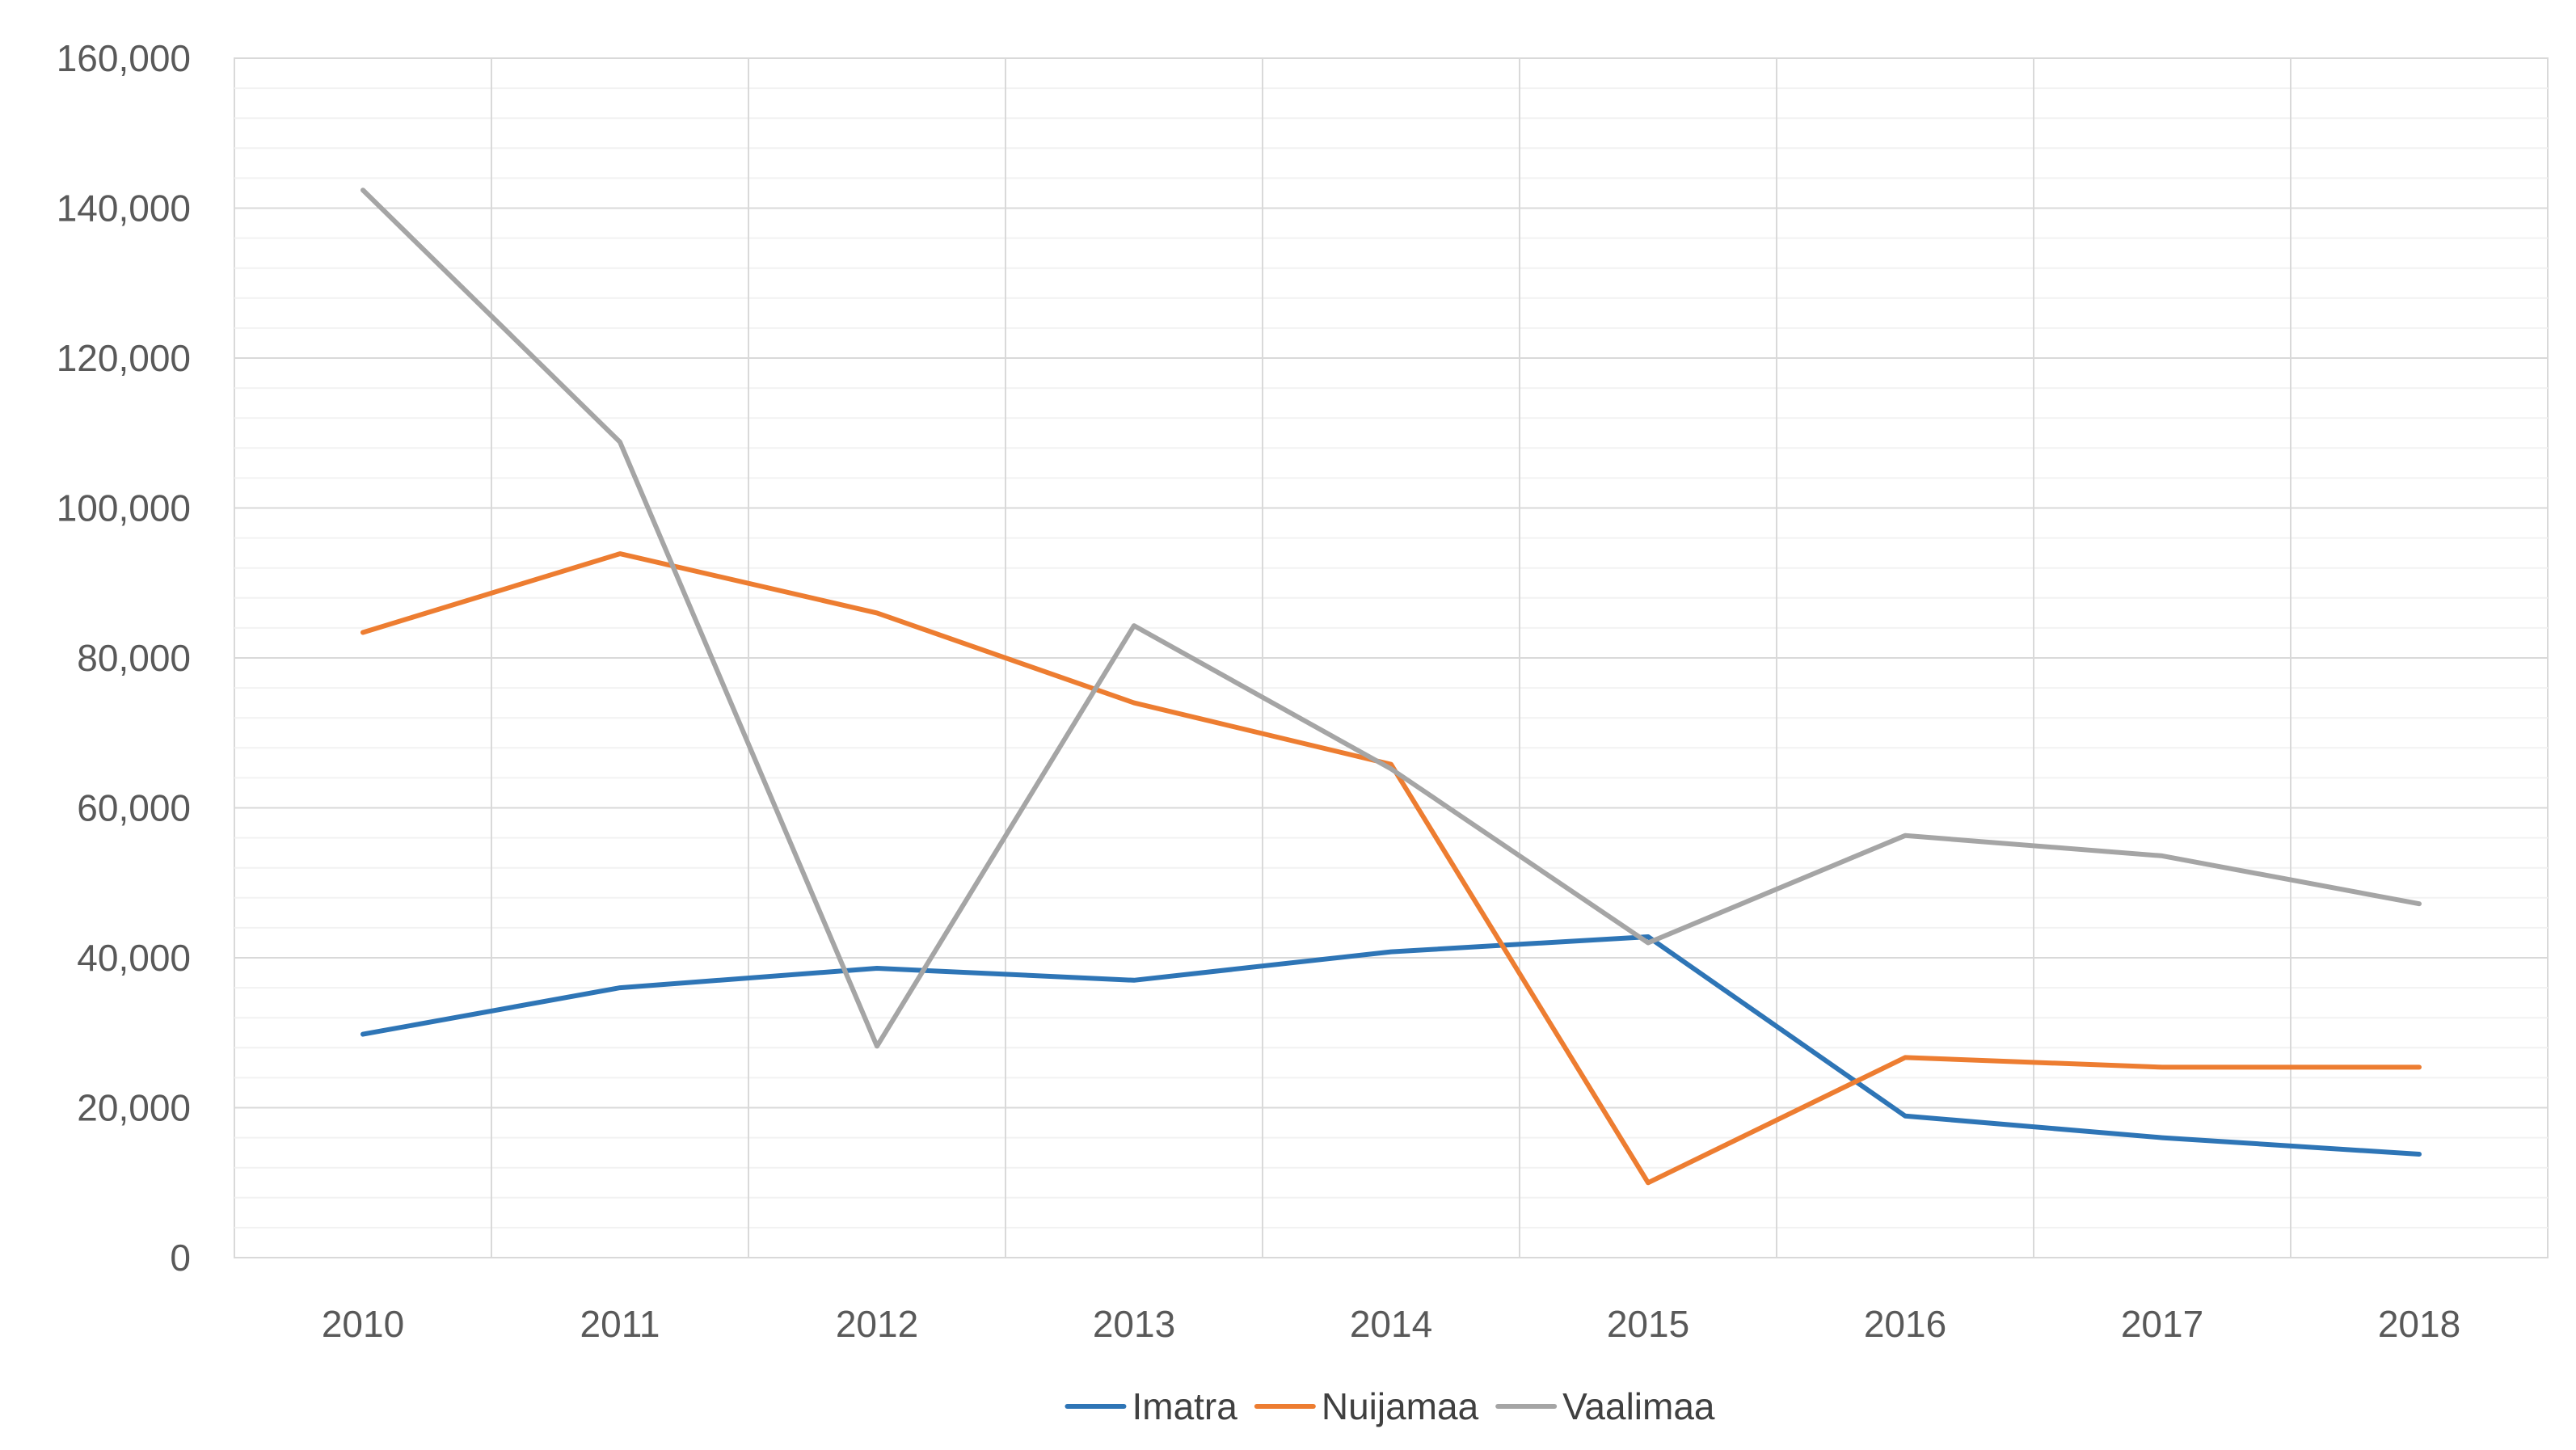 The width and height of the screenshot is (2576, 1450). I want to click on x-tick-label: 2011, so click(620, 1324).